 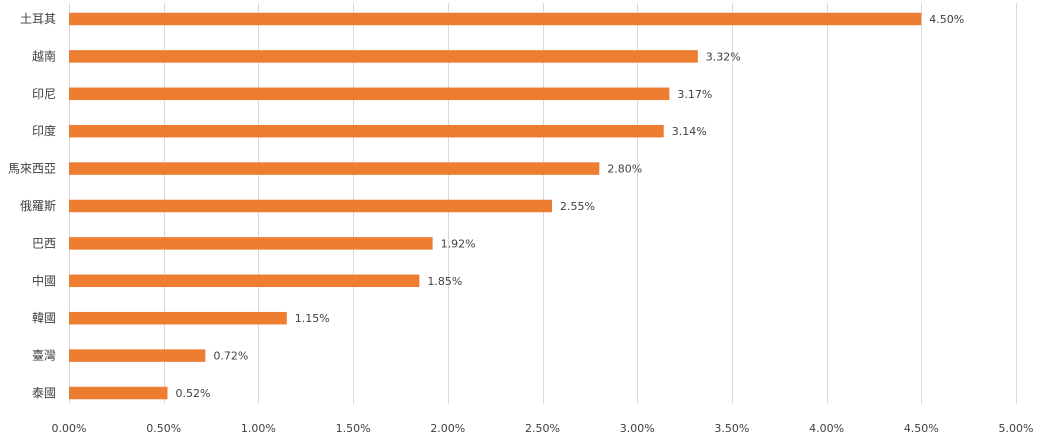 What do you see at coordinates (826, 428) in the screenshot?
I see `x-tick-label: 4.00%` at bounding box center [826, 428].